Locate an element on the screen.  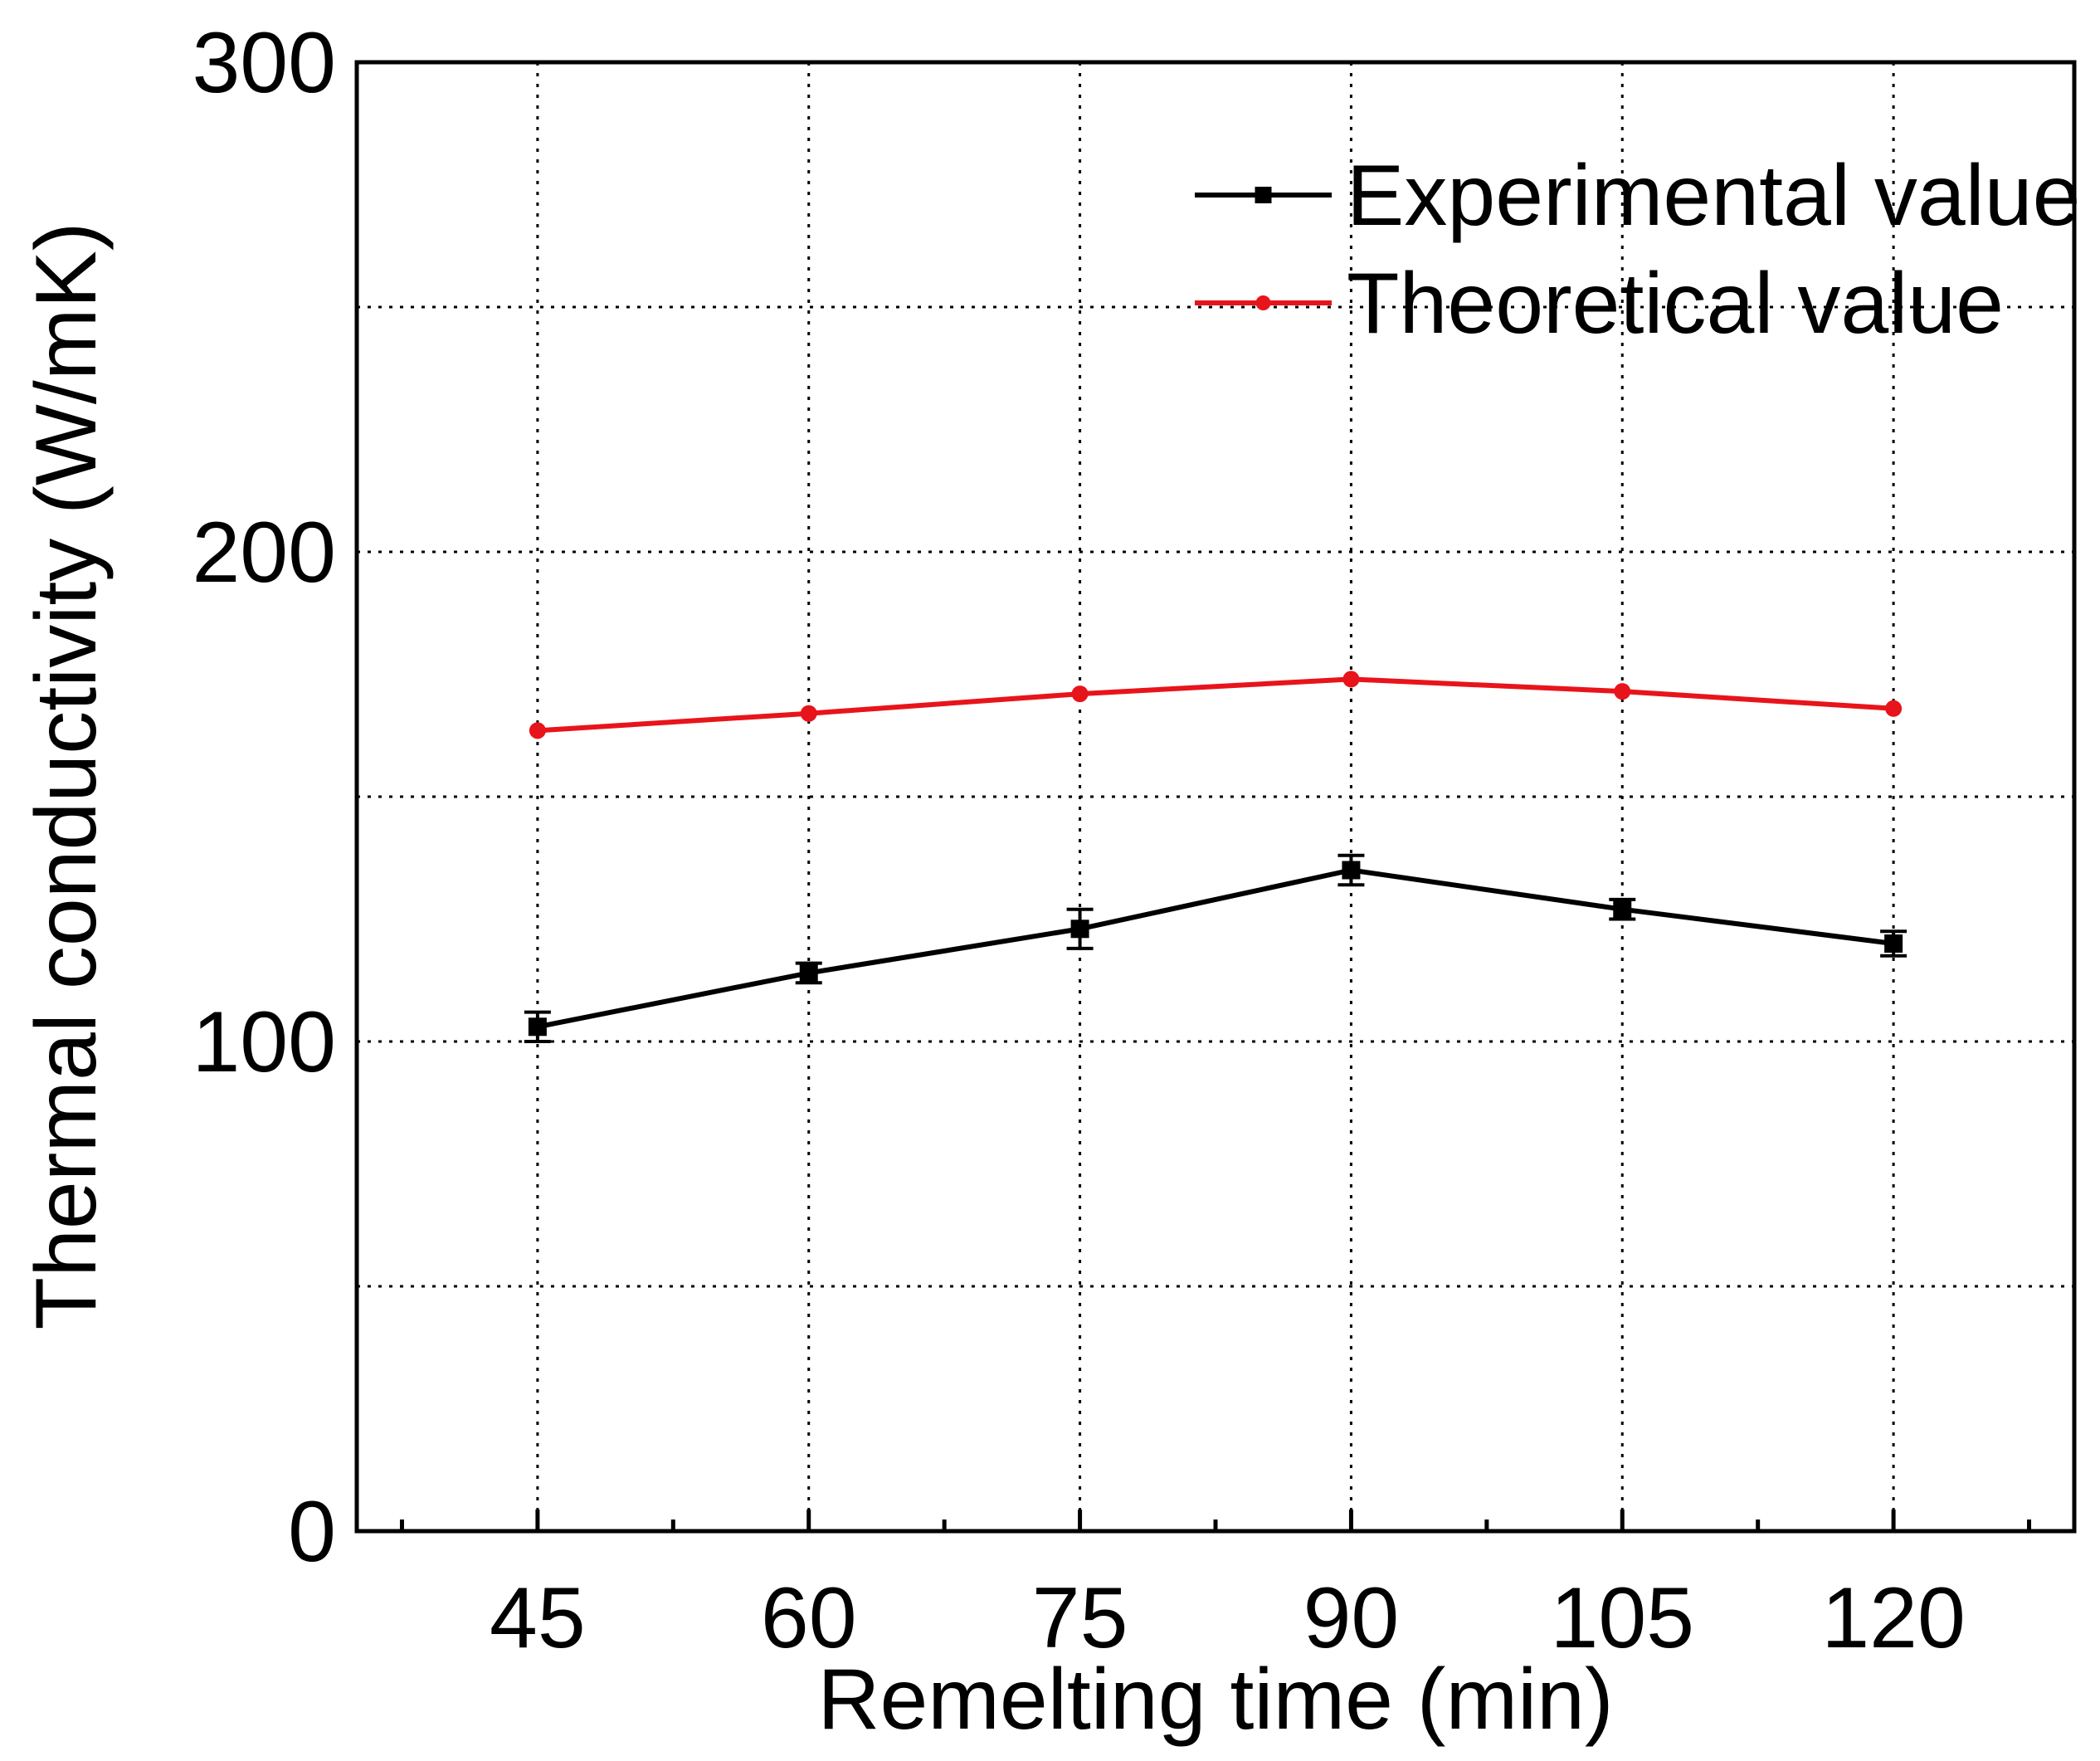
x-tick-label: 120 is located at coordinates (1893, 1618).